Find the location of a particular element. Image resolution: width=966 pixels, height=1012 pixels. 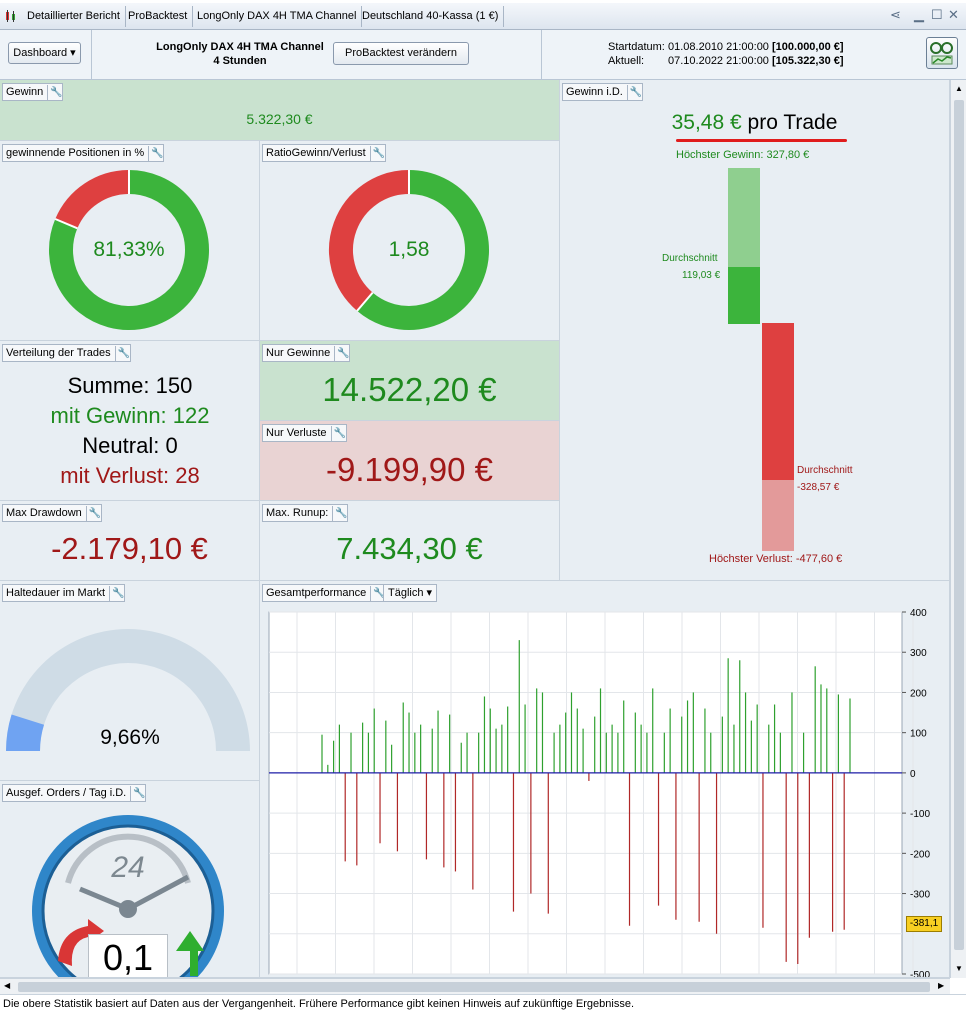

gauge-track is located at coordinates (128, 690).